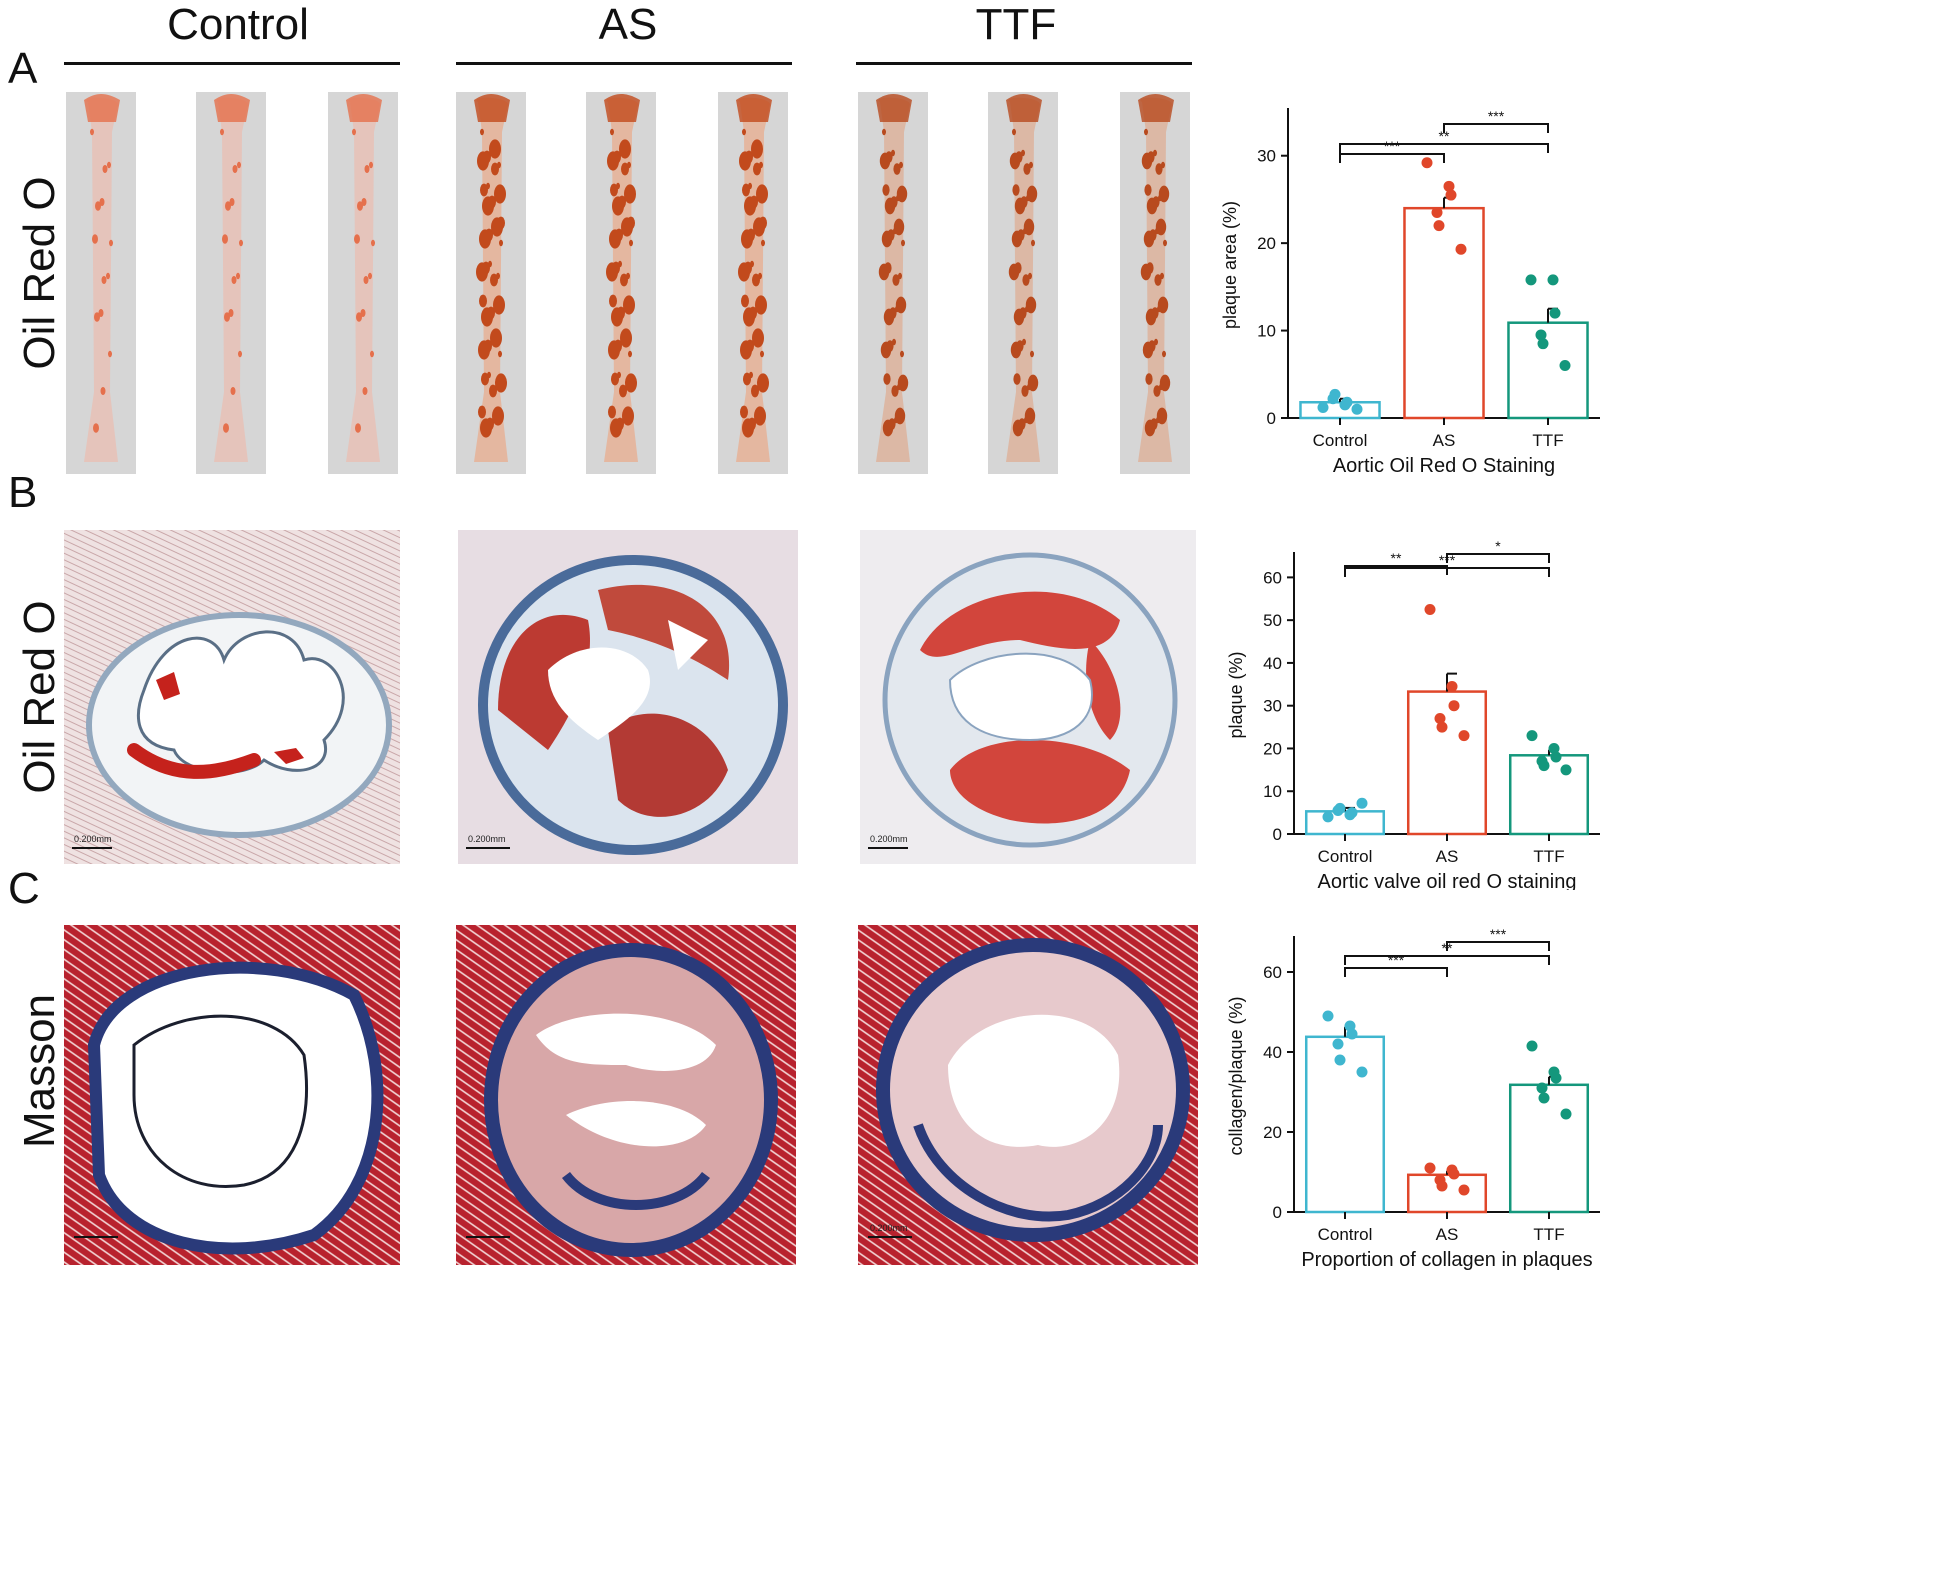 The width and height of the screenshot is (1948, 1574). I want to click on panel-letter-a: A, so click(23, 68).